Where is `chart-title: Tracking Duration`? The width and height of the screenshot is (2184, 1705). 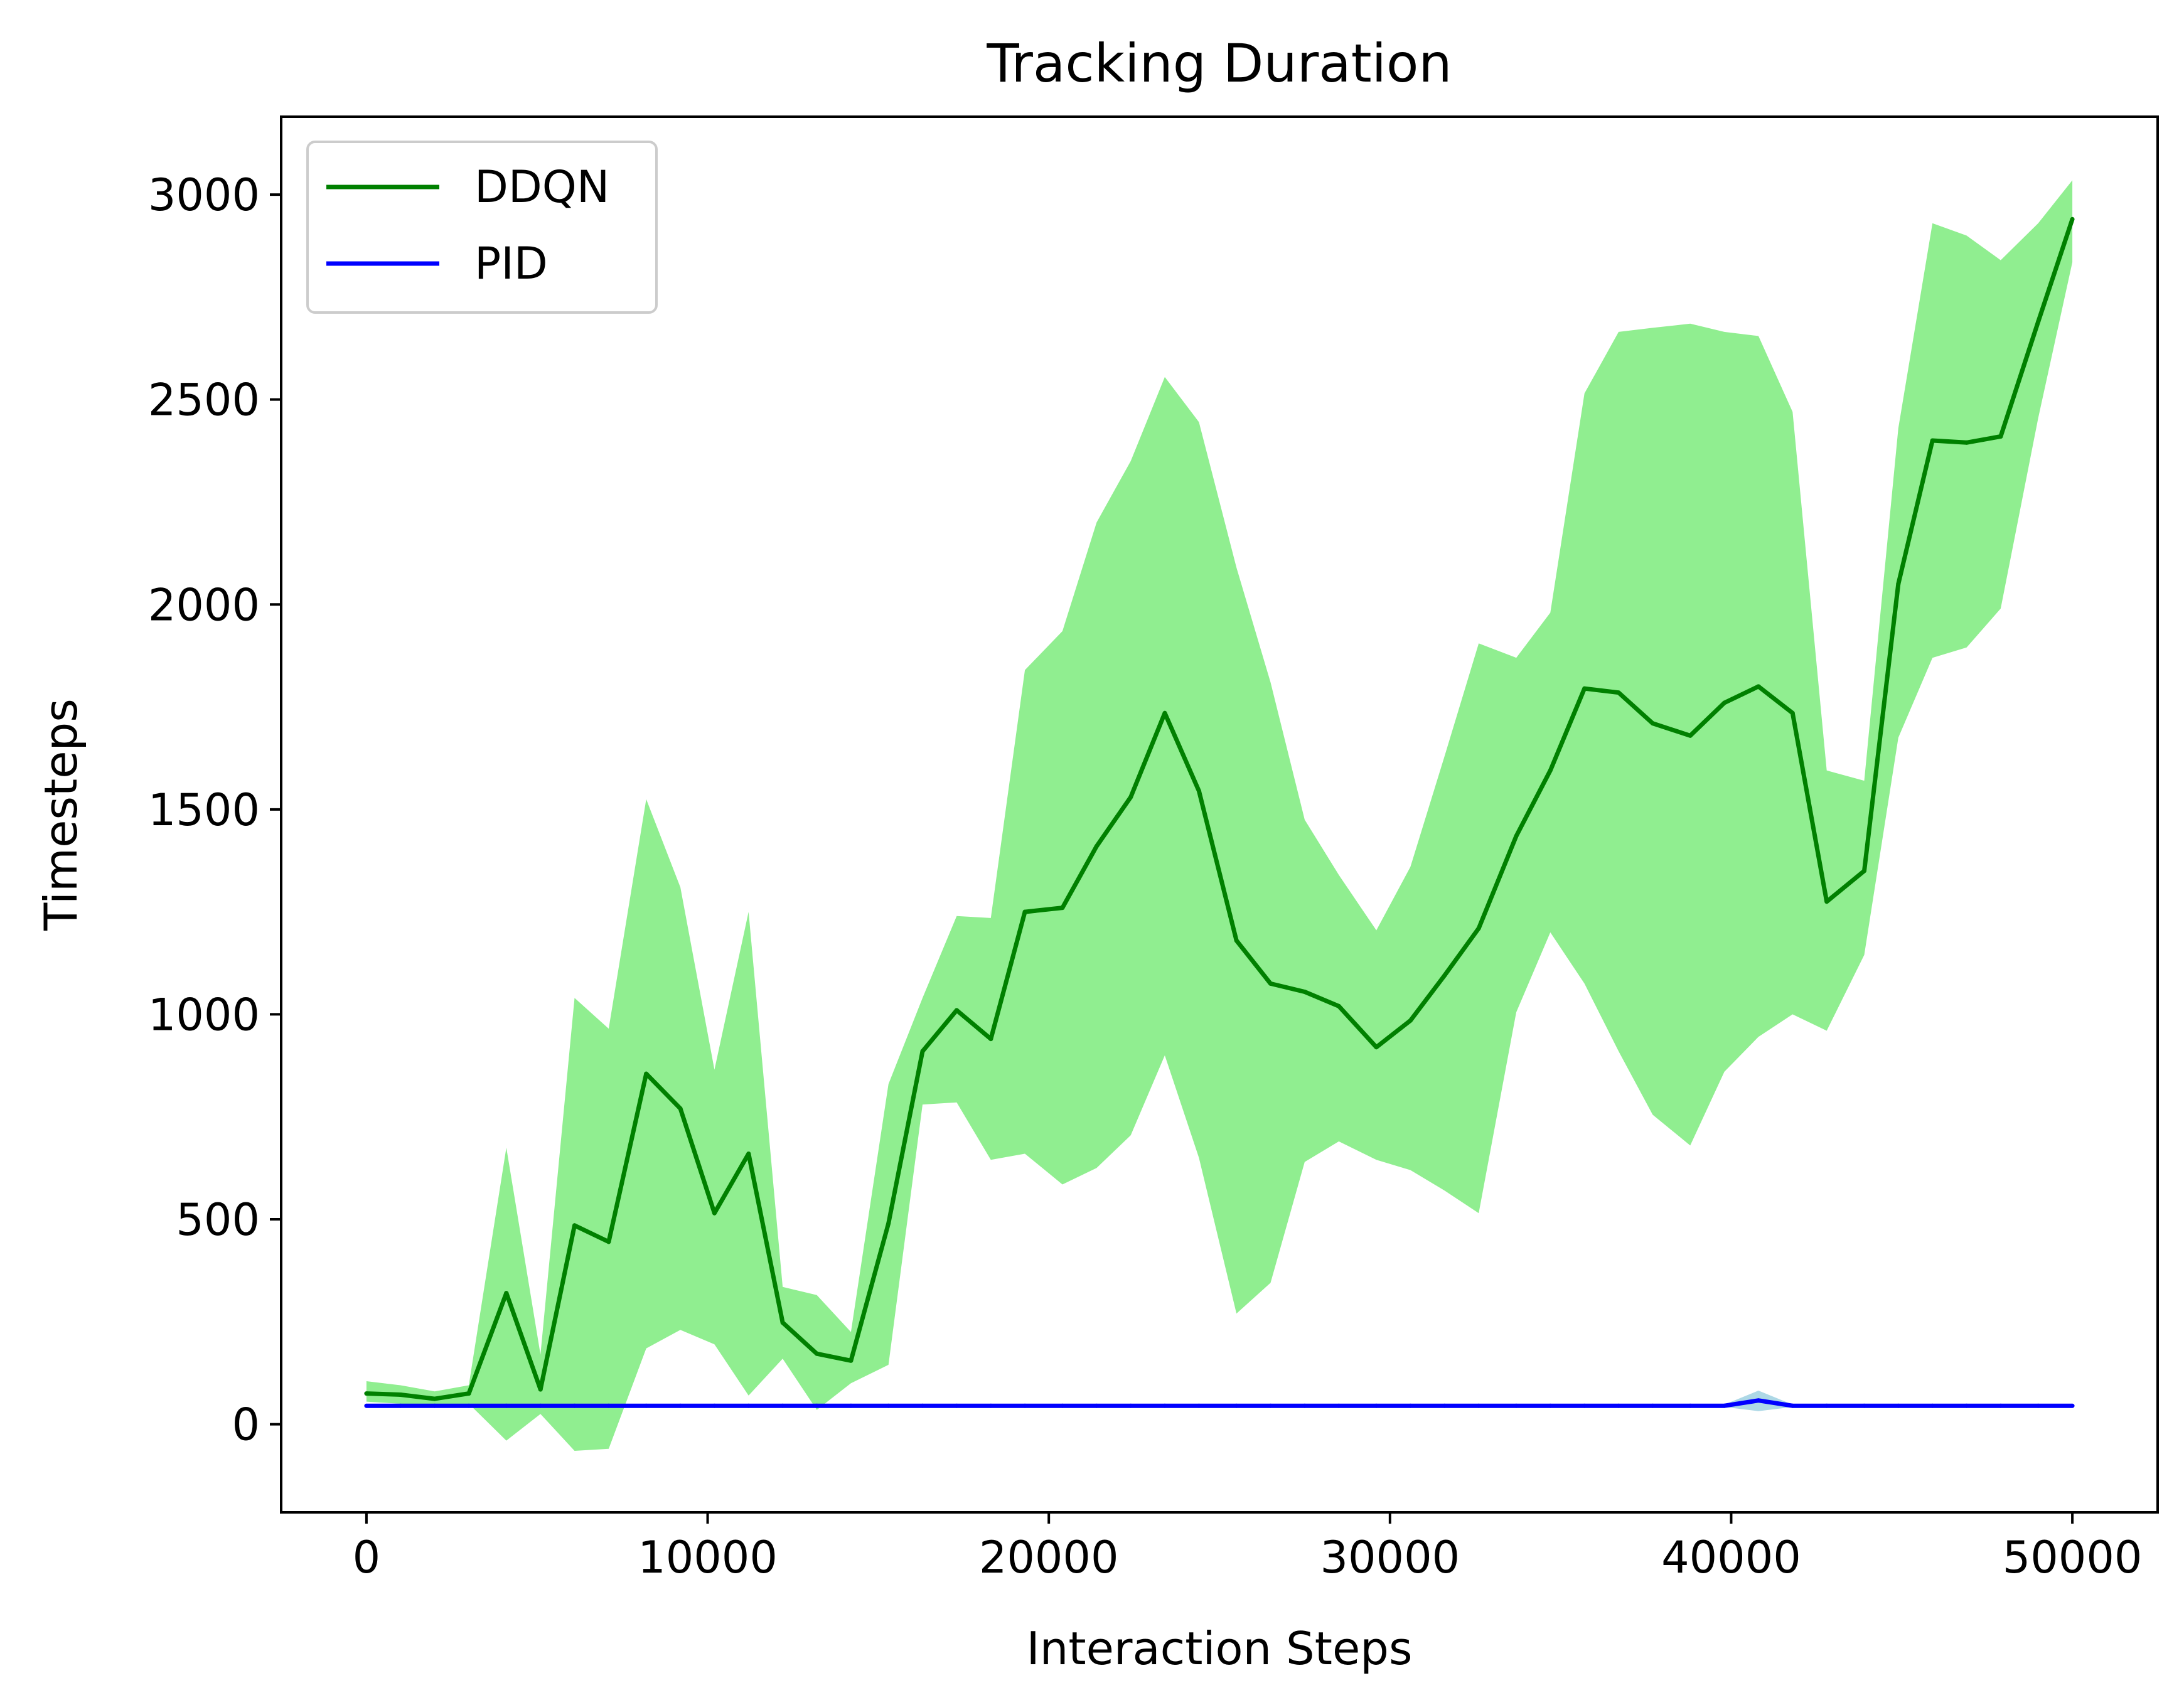 chart-title: Tracking Duration is located at coordinates (1219, 63).